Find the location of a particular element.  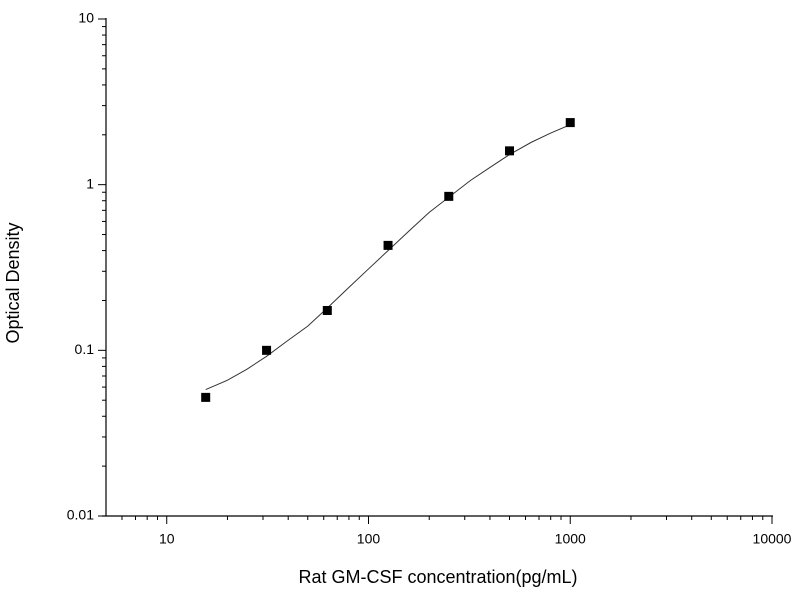

y-axis-title: Optical Density is located at coordinates (13, 282).